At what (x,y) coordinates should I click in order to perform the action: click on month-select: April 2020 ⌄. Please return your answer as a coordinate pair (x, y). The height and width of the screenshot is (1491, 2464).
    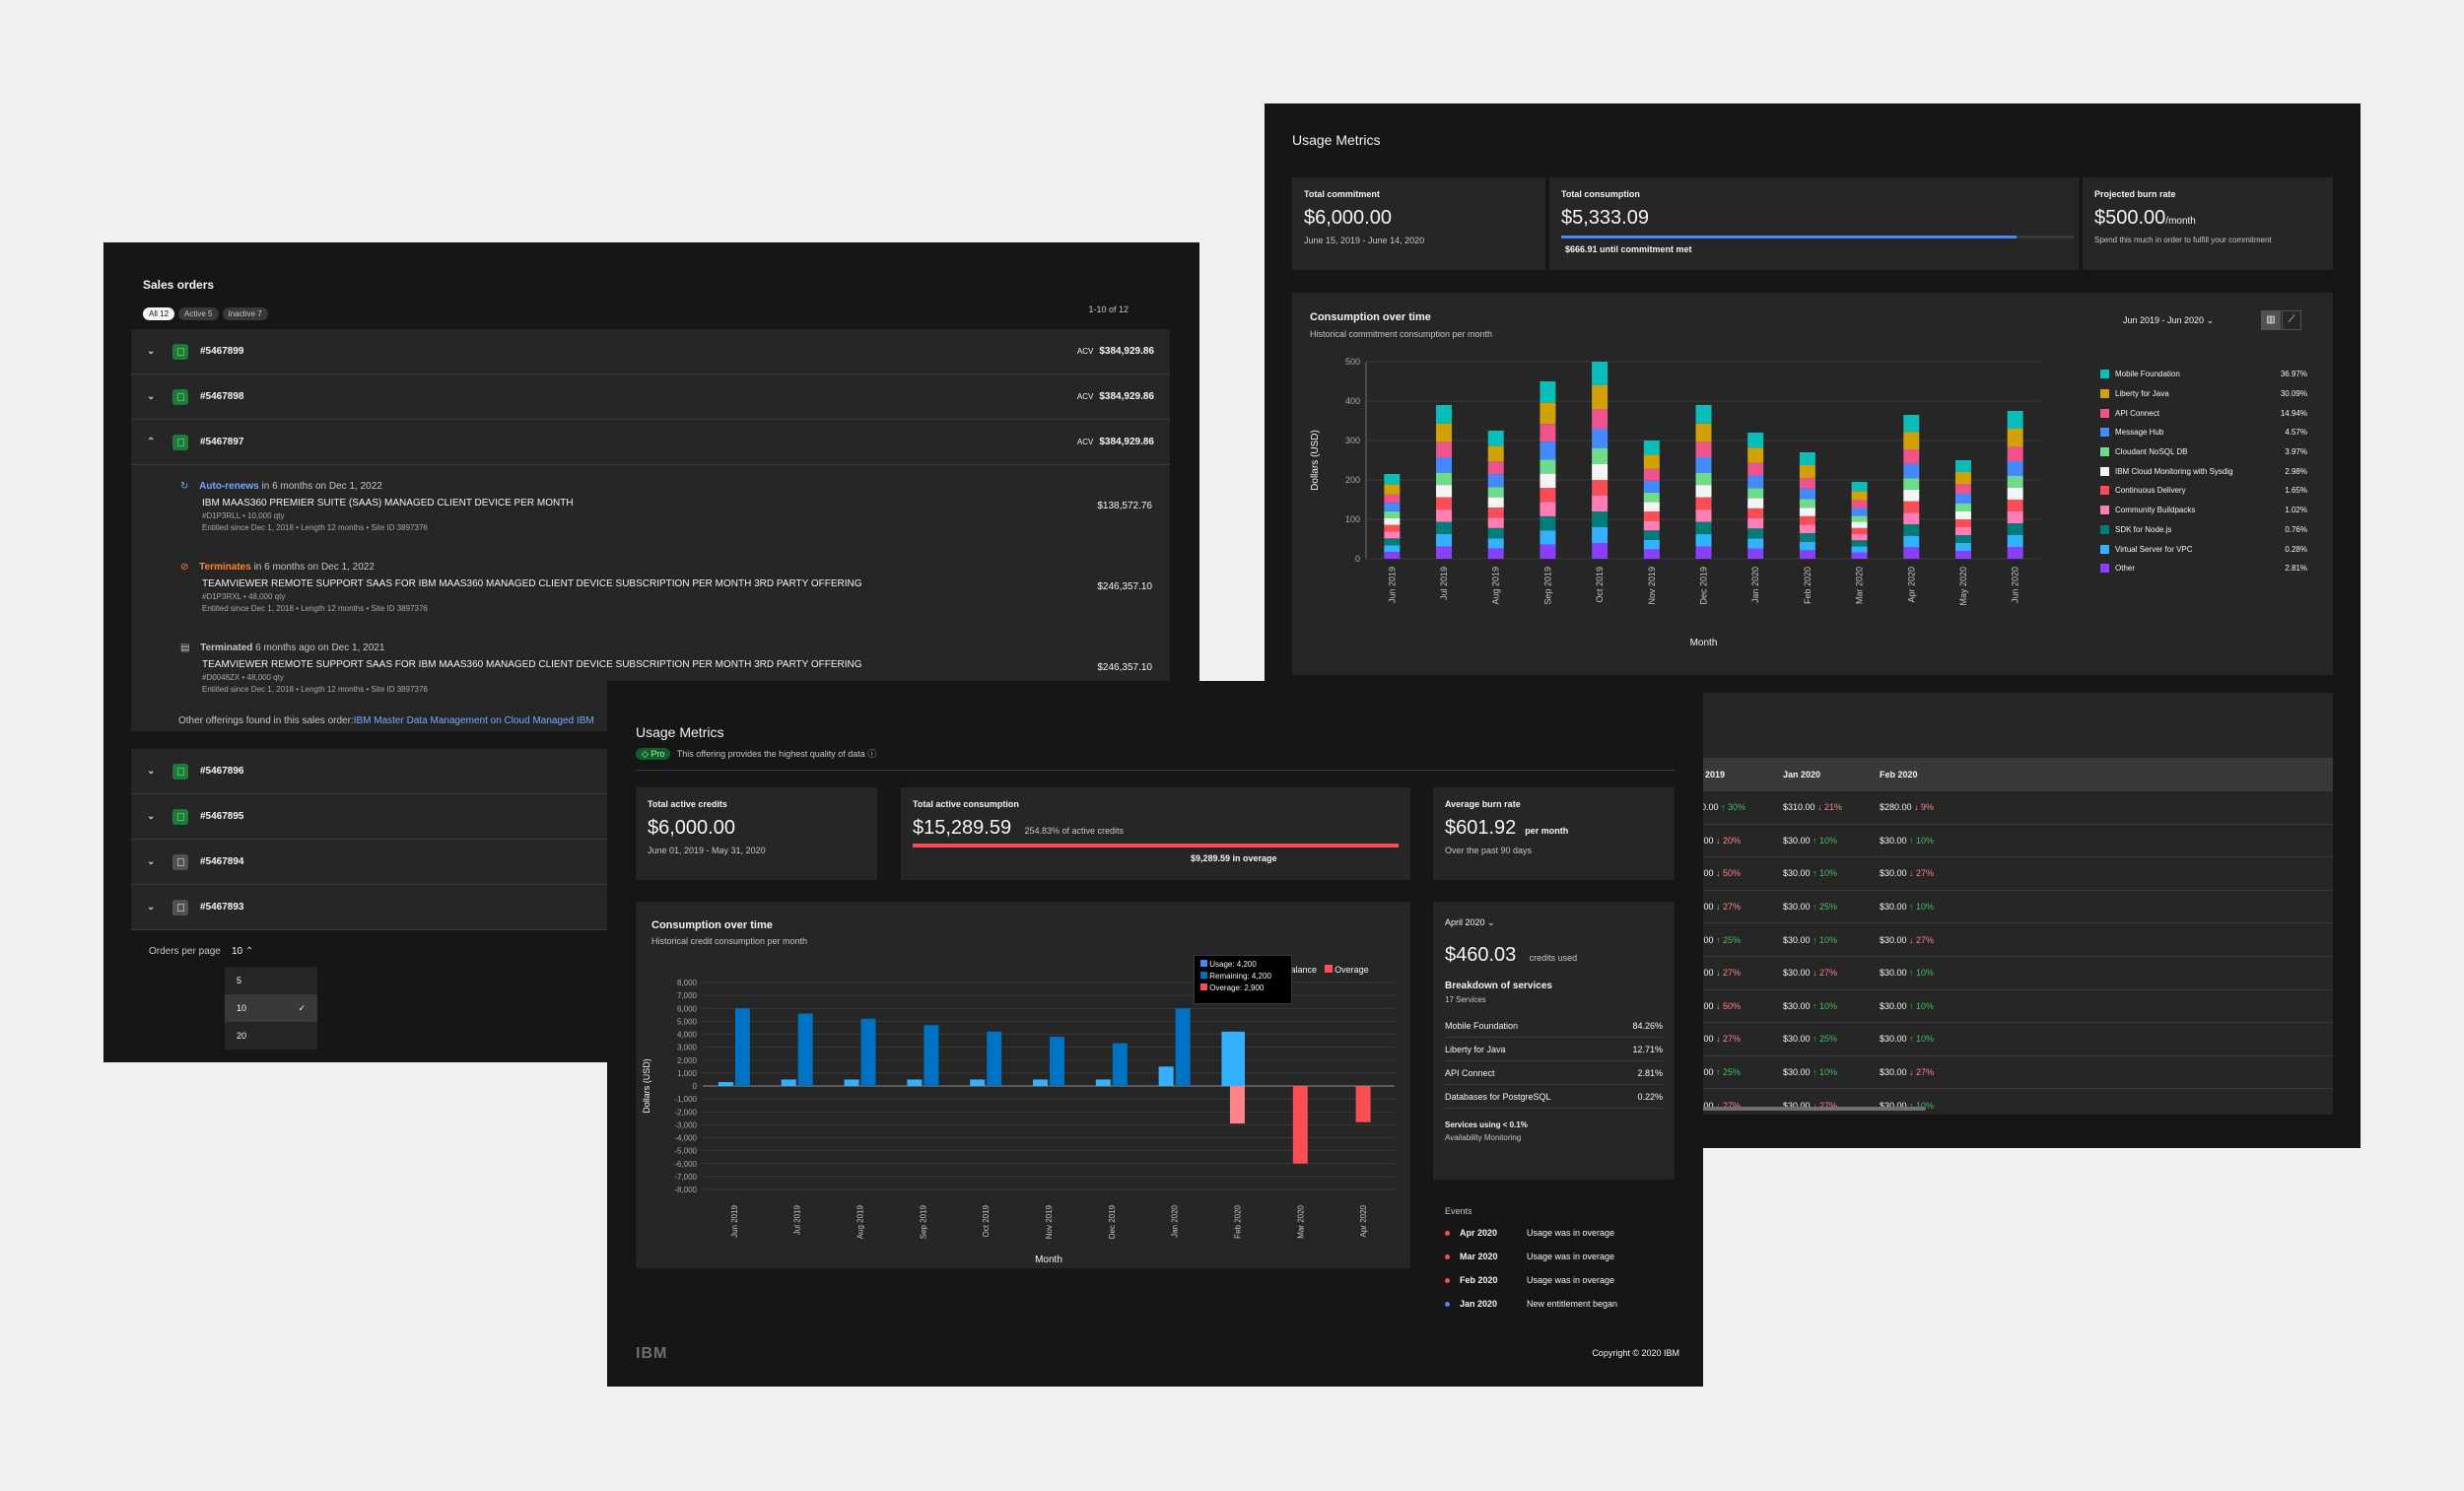
    Looking at the image, I should click on (1554, 922).